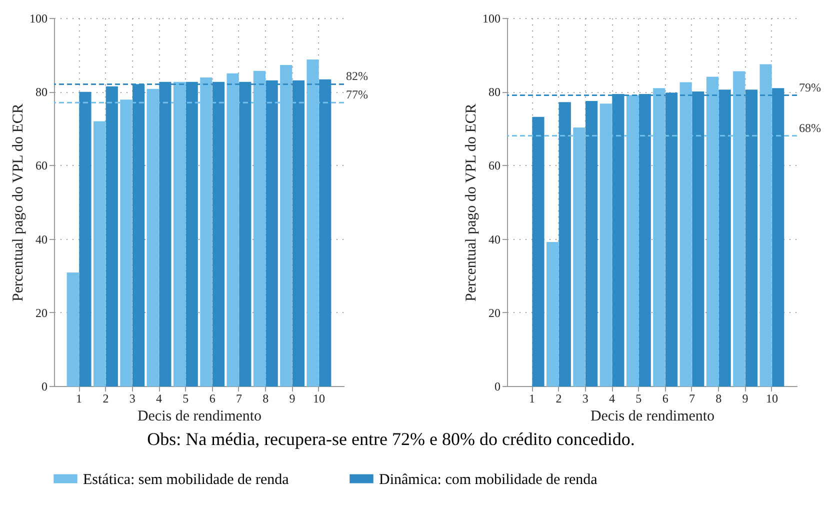 Image resolution: width=830 pixels, height=512 pixels. I want to click on ref-line-label: 79%, so click(810, 87).